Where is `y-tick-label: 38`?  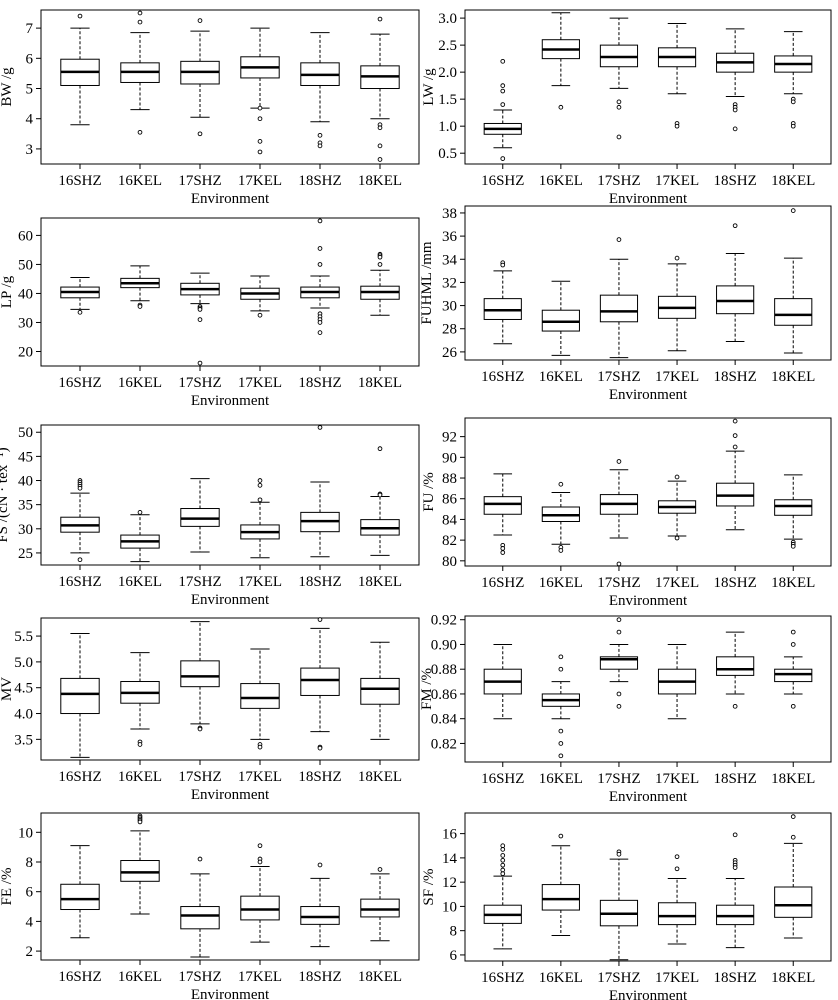 y-tick-label: 38 is located at coordinates (449, 214).